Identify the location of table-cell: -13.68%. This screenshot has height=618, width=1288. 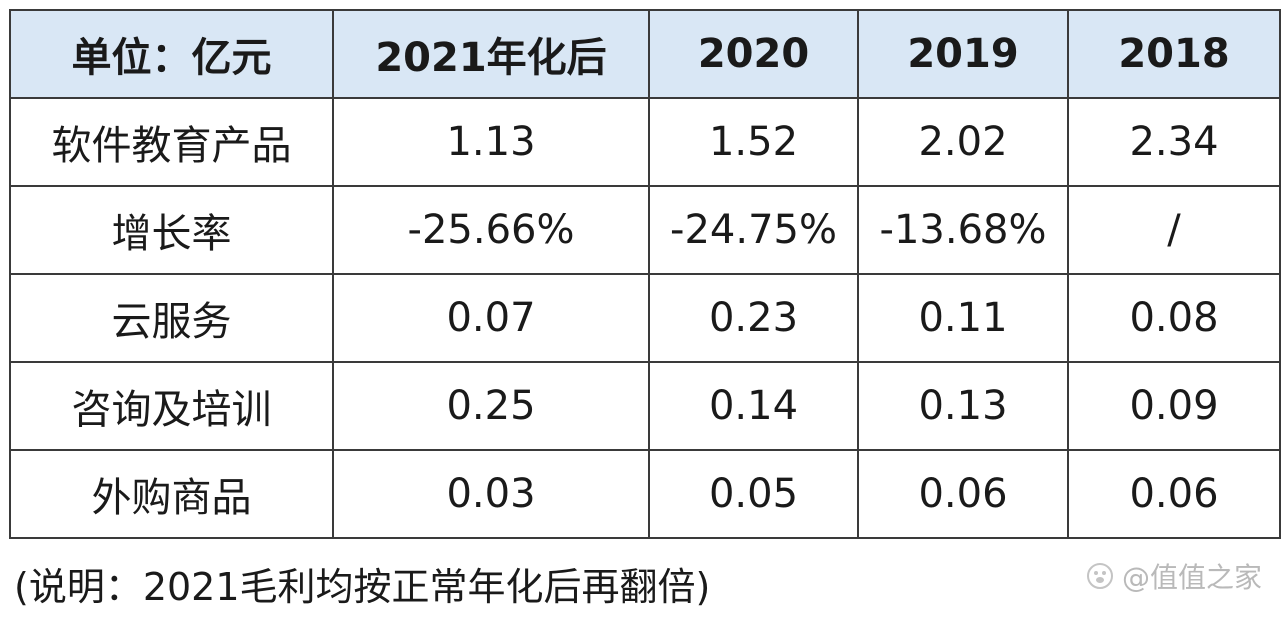
(963, 230).